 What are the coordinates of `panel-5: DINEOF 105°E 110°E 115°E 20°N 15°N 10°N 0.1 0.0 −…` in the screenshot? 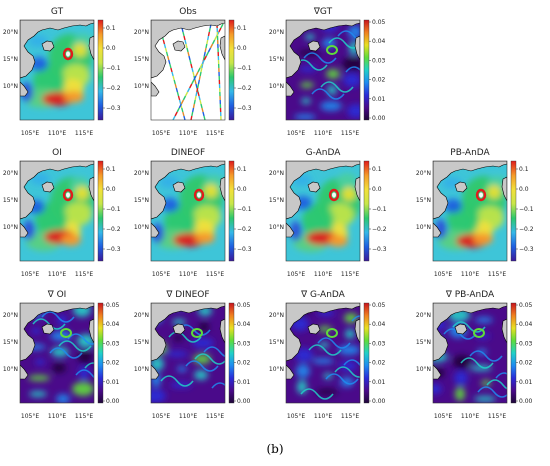 It's located at (193, 213).